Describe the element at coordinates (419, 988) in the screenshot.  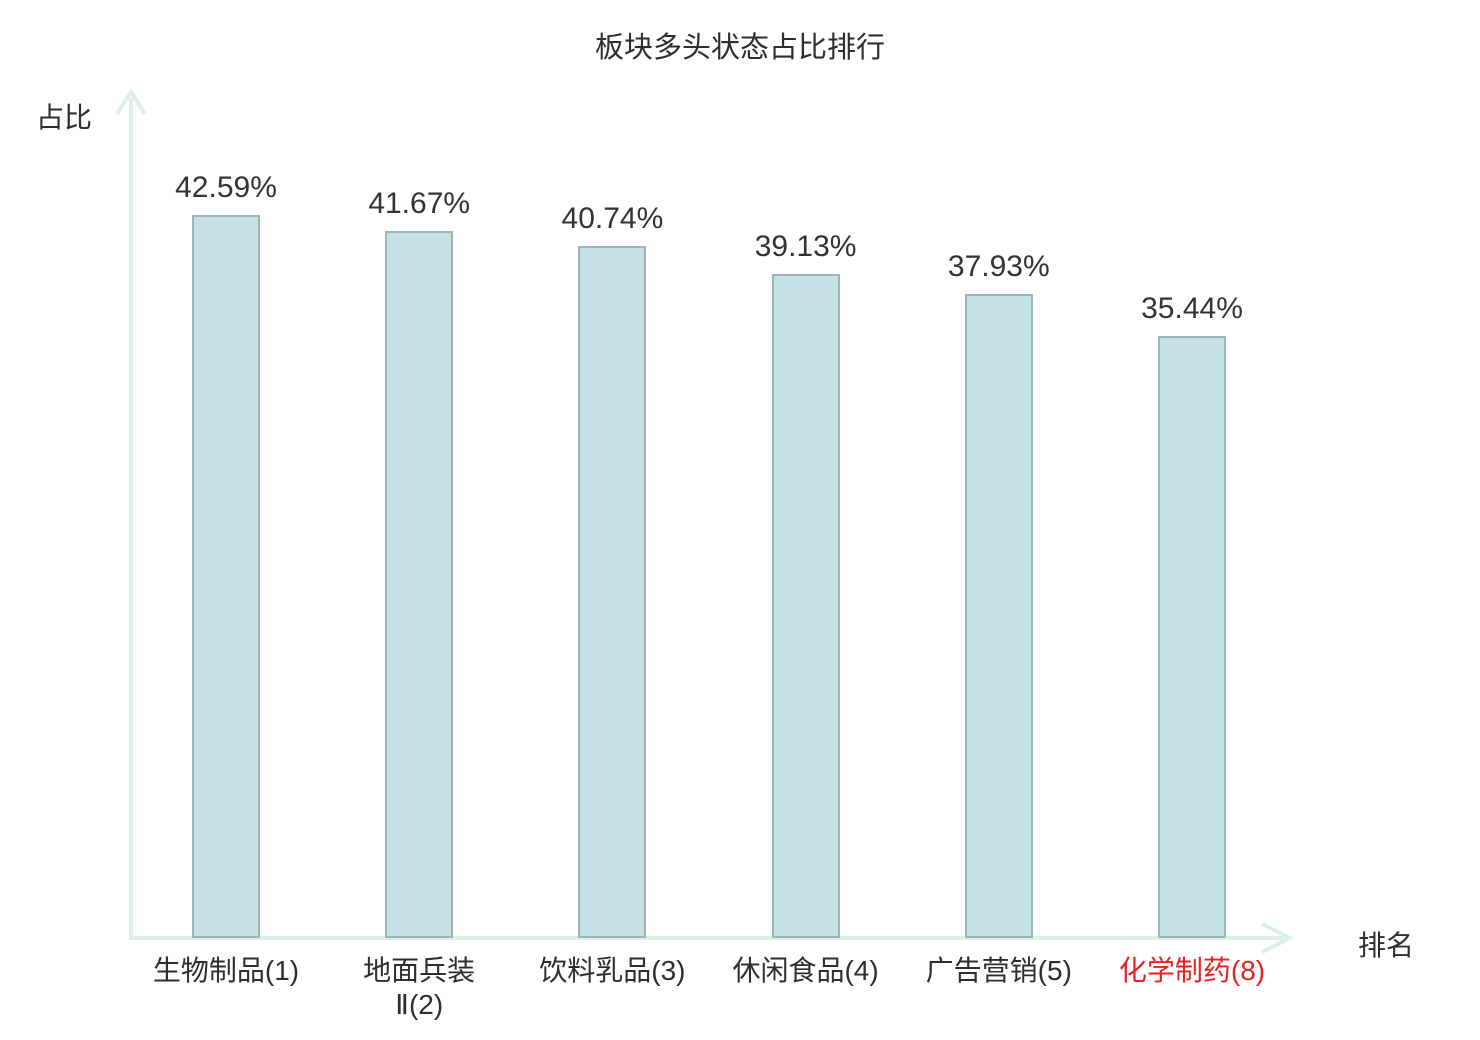
I see `x-tick-label: 地面兵装 Ⅱ(2)` at that location.